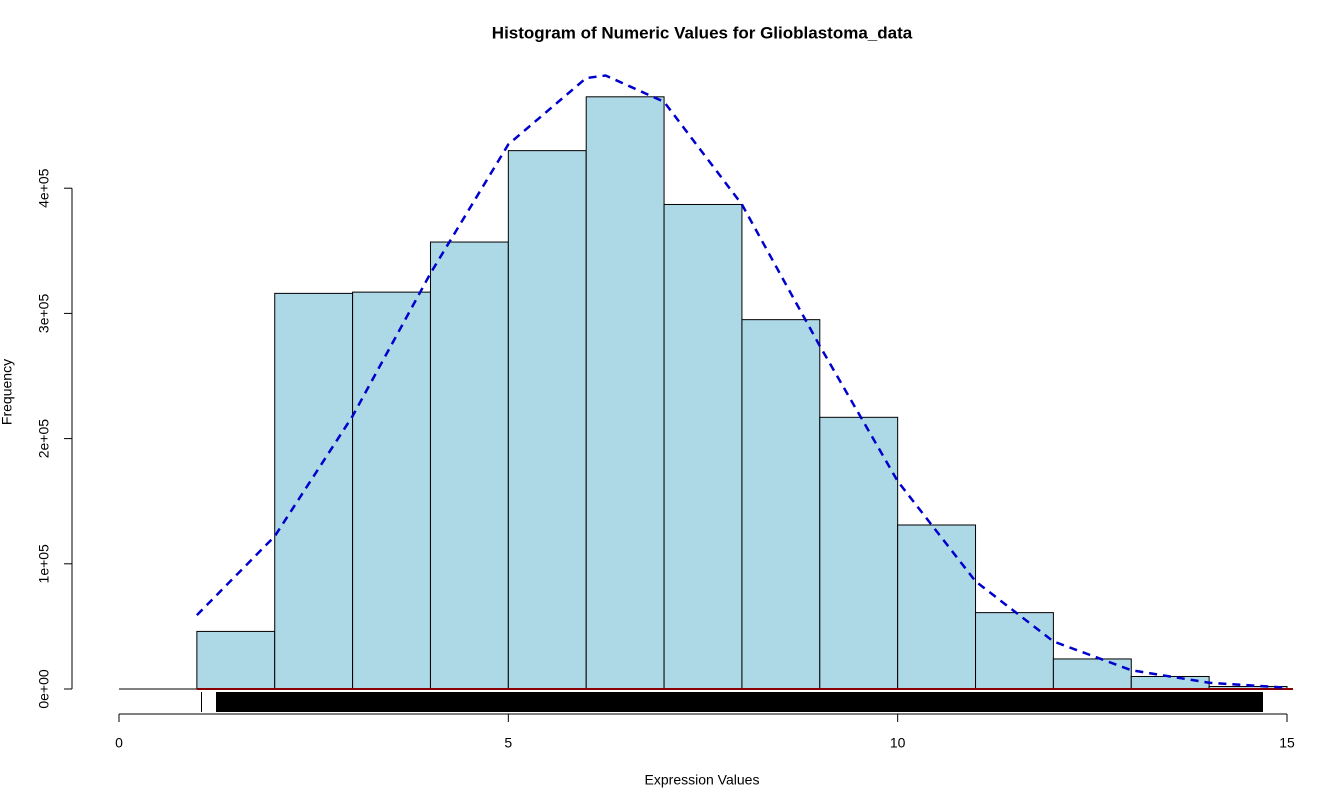 This screenshot has width=1330, height=795. What do you see at coordinates (44, 439) in the screenshot?
I see `y-tick-label: 2e+05` at bounding box center [44, 439].